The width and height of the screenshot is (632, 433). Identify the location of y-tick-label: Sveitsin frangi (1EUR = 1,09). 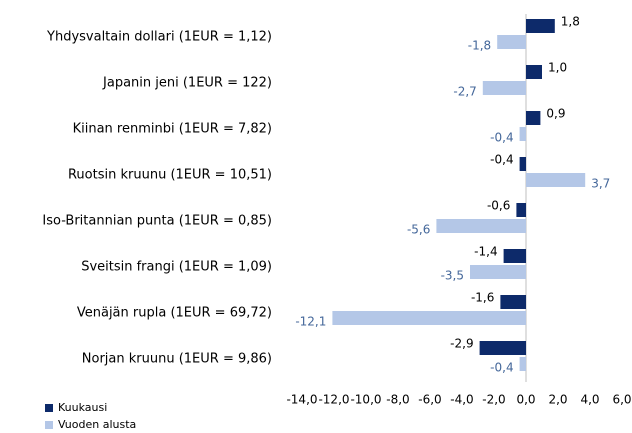
(176, 267).